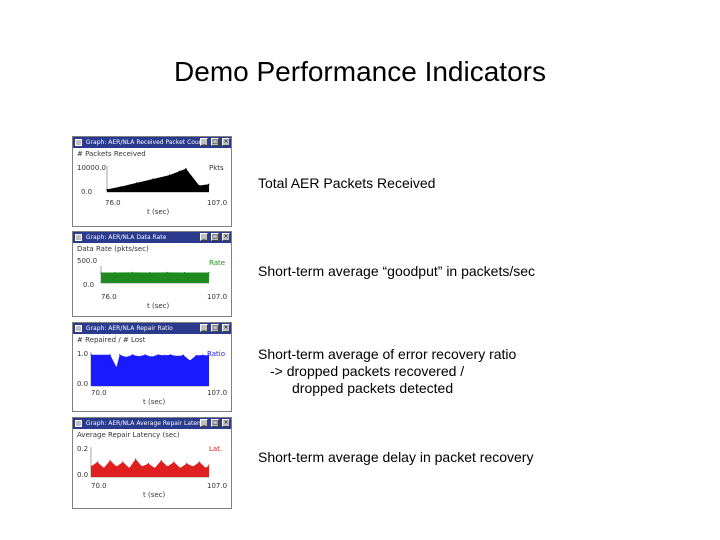 This screenshot has height=540, width=720. What do you see at coordinates (113, 249) in the screenshot?
I see `y-axis-title: Data Rate (pkts/sec)` at bounding box center [113, 249].